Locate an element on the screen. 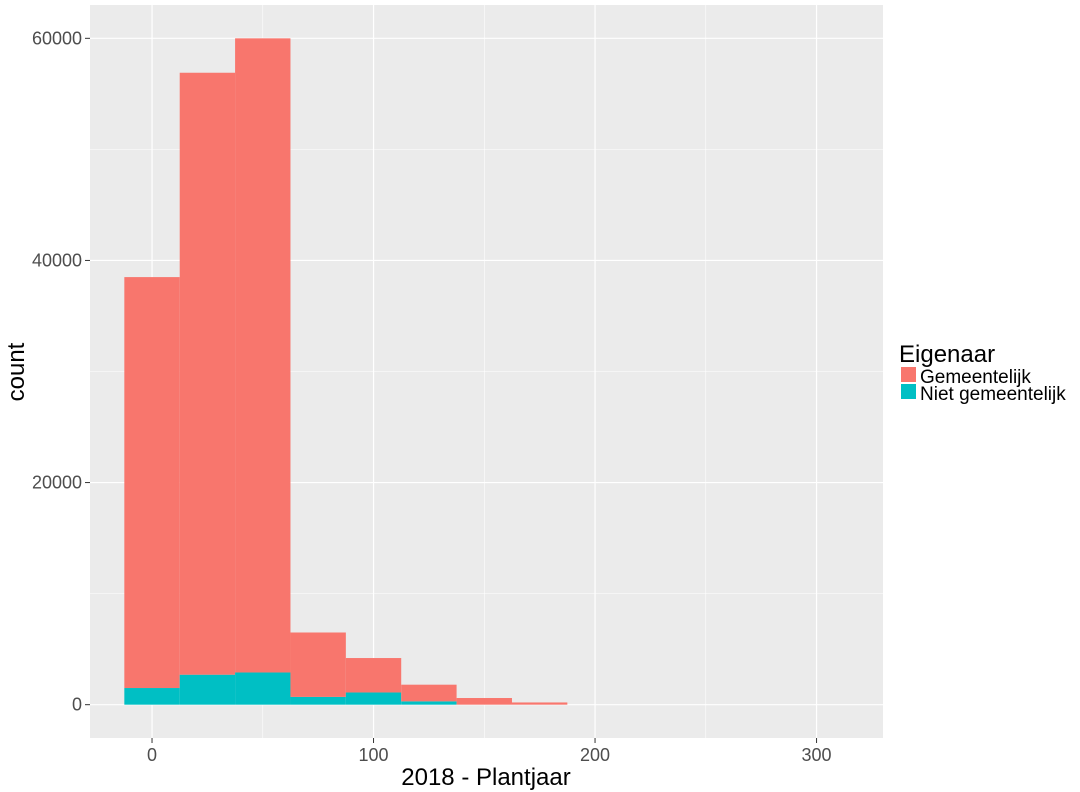  x-tick-label: 0 is located at coordinates (152, 755).